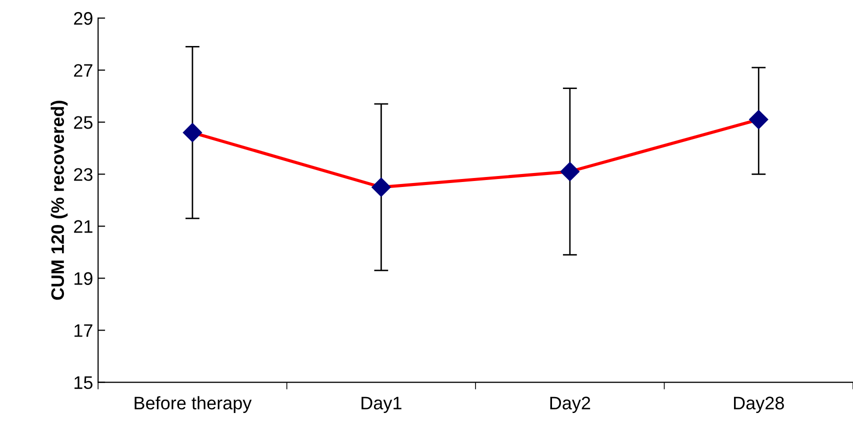  Describe the element at coordinates (83, 70) in the screenshot. I see `y-tick-label: 27` at that location.